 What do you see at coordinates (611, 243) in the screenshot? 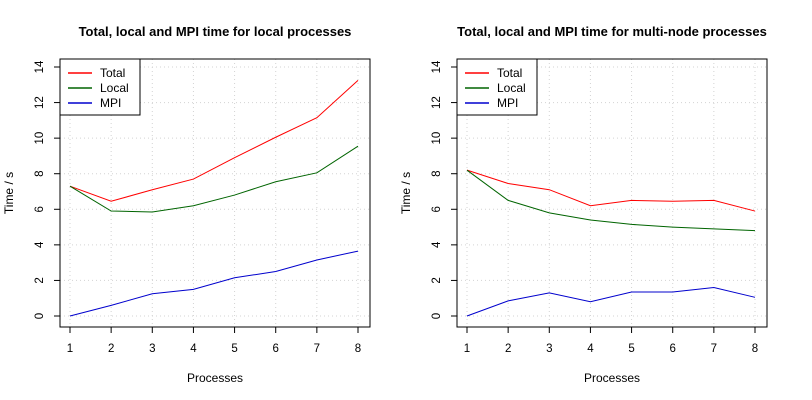
I see `series-lines` at bounding box center [611, 243].